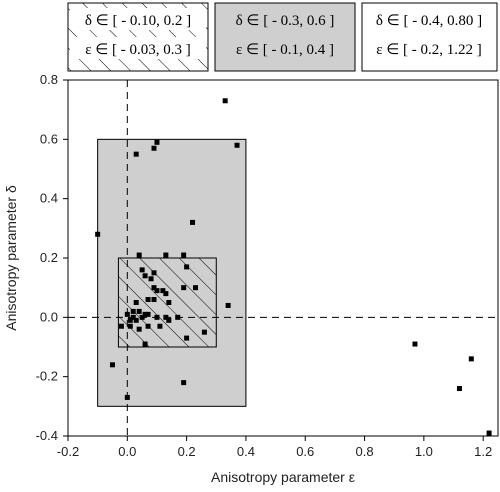  What do you see at coordinates (49, 79) in the screenshot?
I see `y-tick-label: 0.8` at bounding box center [49, 79].